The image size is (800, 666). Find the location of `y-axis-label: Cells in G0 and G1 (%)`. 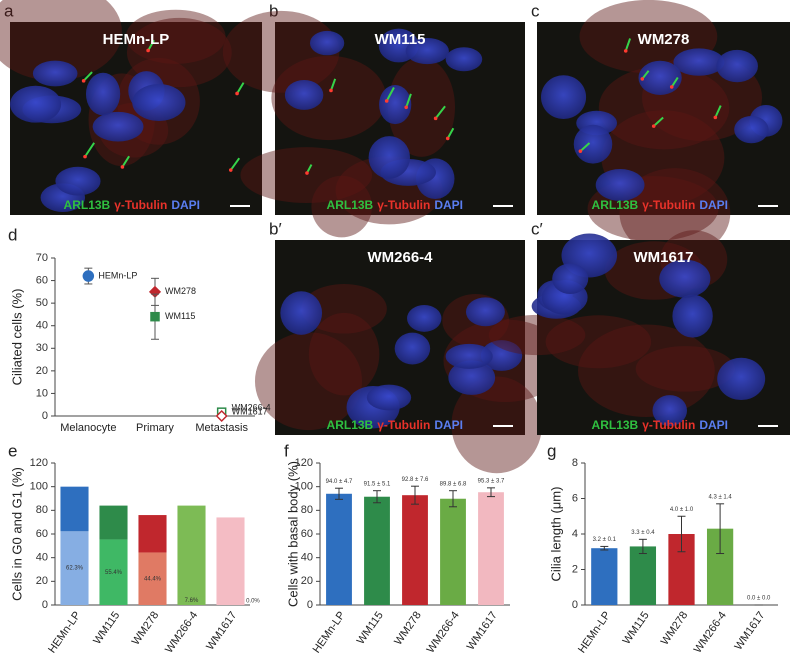

y-axis-label: Cells in G0 and G1 (%) is located at coordinates (16, 534).